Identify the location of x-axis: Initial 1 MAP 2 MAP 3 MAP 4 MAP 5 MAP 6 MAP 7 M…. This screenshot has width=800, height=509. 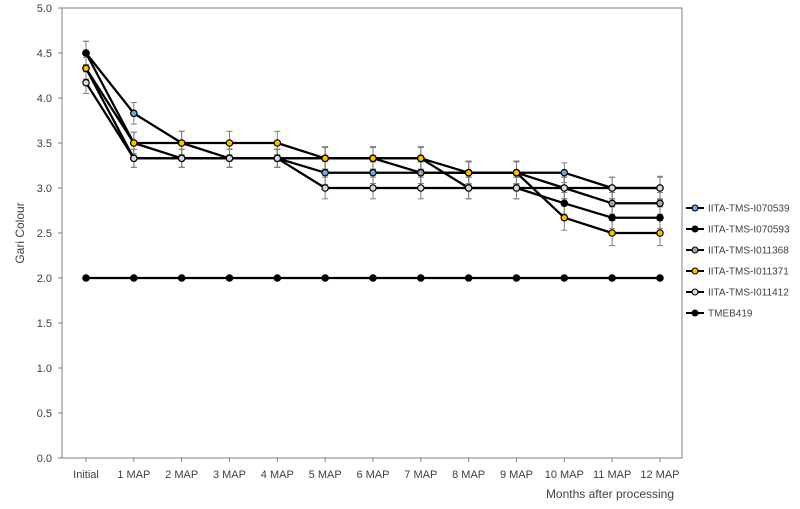
(376, 469).